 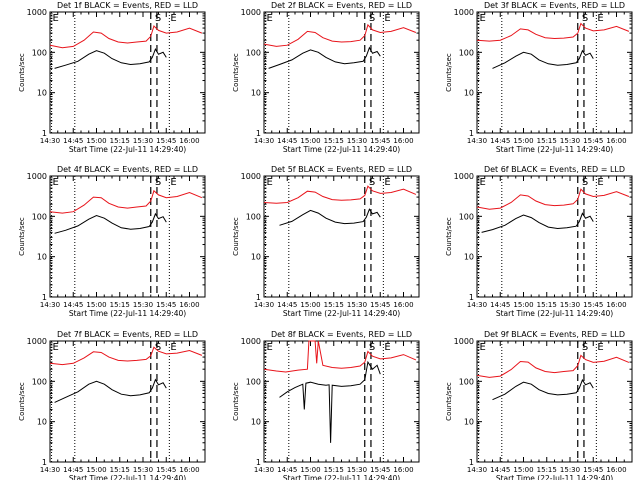 What do you see at coordinates (554, 169) in the screenshot?
I see `plot-title: Det 6f BLACK = Events, RED = LLD` at bounding box center [554, 169].